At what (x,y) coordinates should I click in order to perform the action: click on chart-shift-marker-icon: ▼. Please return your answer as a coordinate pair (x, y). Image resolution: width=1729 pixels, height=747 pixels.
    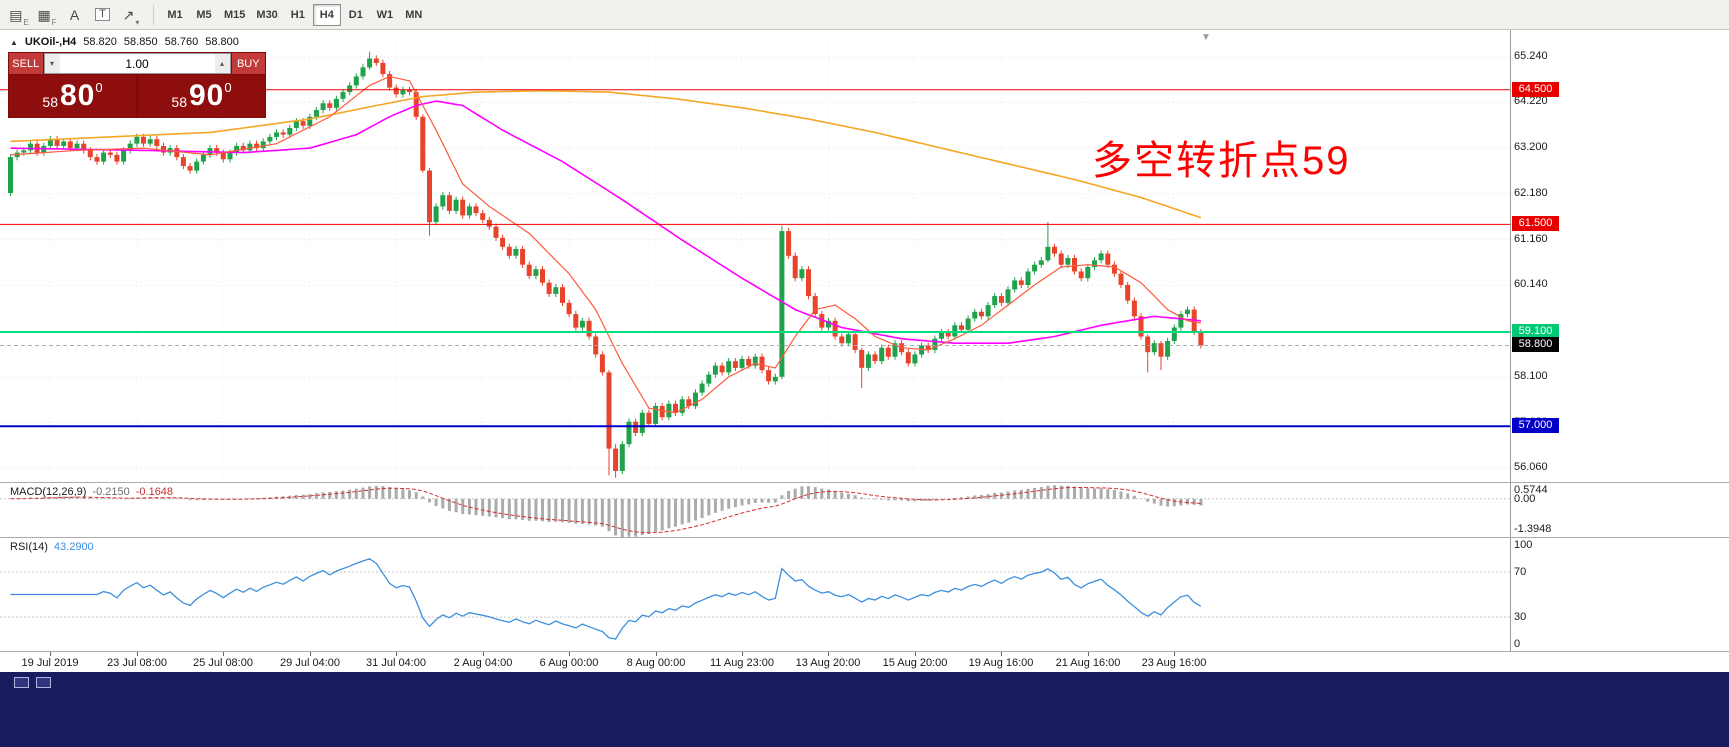
    Looking at the image, I should click on (1206, 37).